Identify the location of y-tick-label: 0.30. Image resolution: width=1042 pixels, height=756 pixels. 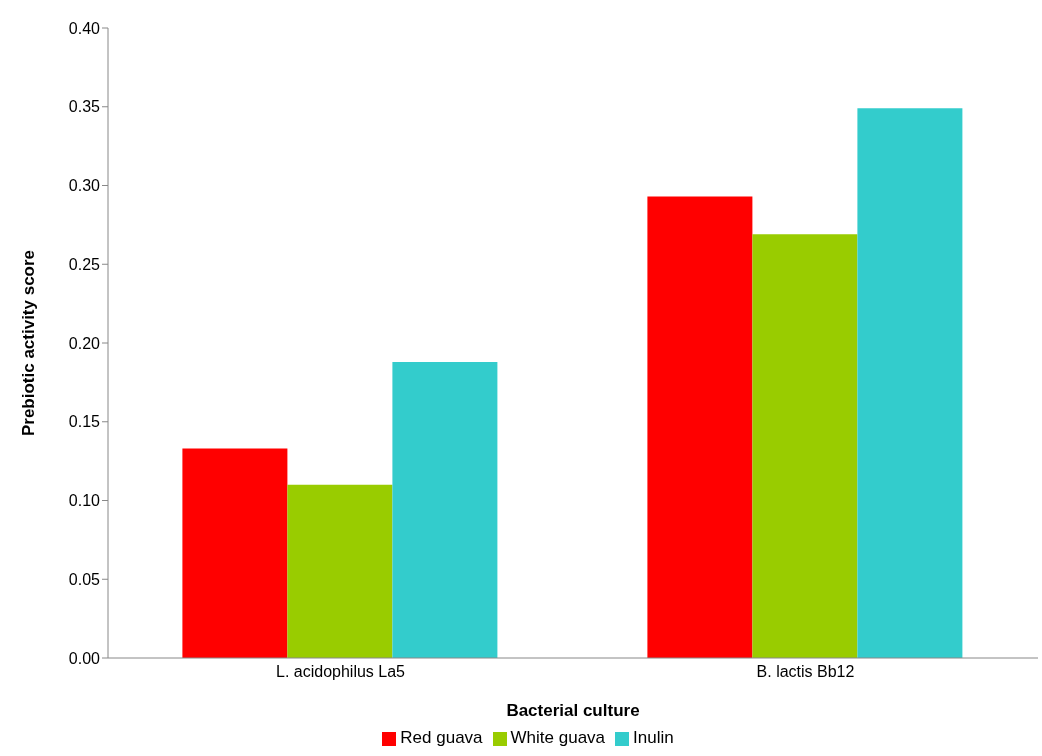
(84, 186).